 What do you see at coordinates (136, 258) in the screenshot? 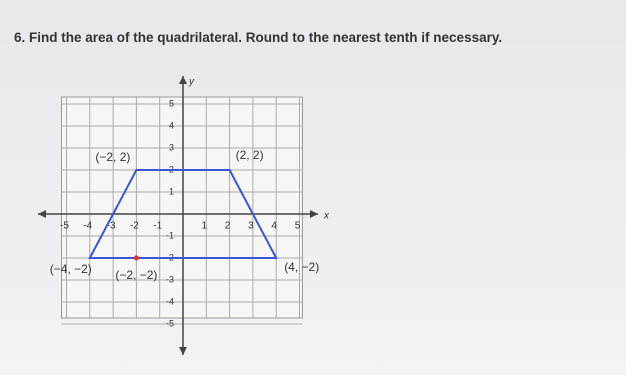
I see `marked-point` at bounding box center [136, 258].